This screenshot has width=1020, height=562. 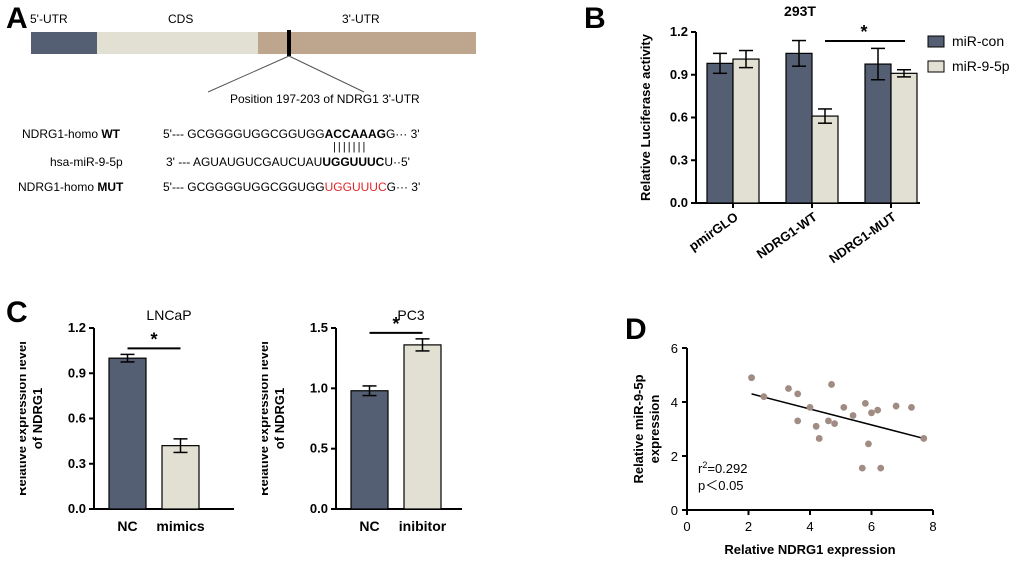 What do you see at coordinates (645, 117) in the screenshot?
I see `chart-b-y-label: Relative Luciferase activity` at bounding box center [645, 117].